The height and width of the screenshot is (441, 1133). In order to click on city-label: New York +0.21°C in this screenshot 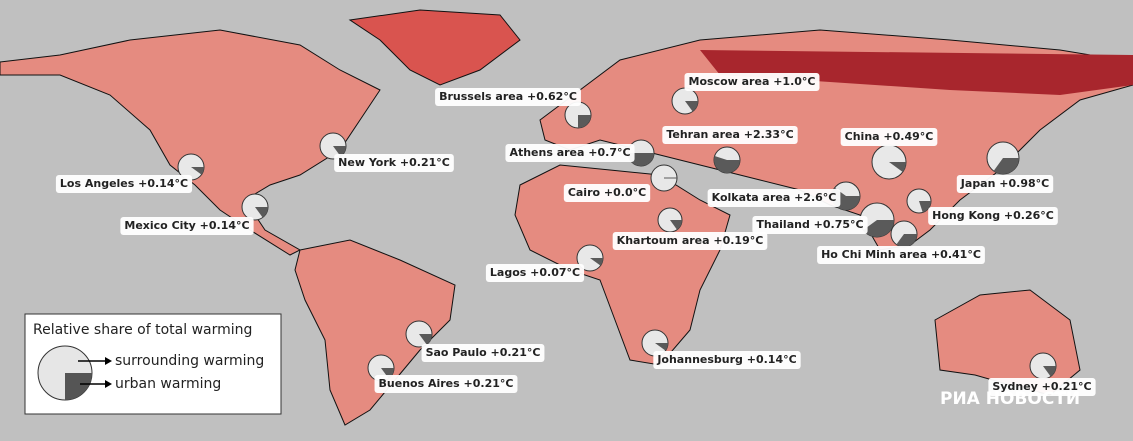, I will do `click(394, 162)`.